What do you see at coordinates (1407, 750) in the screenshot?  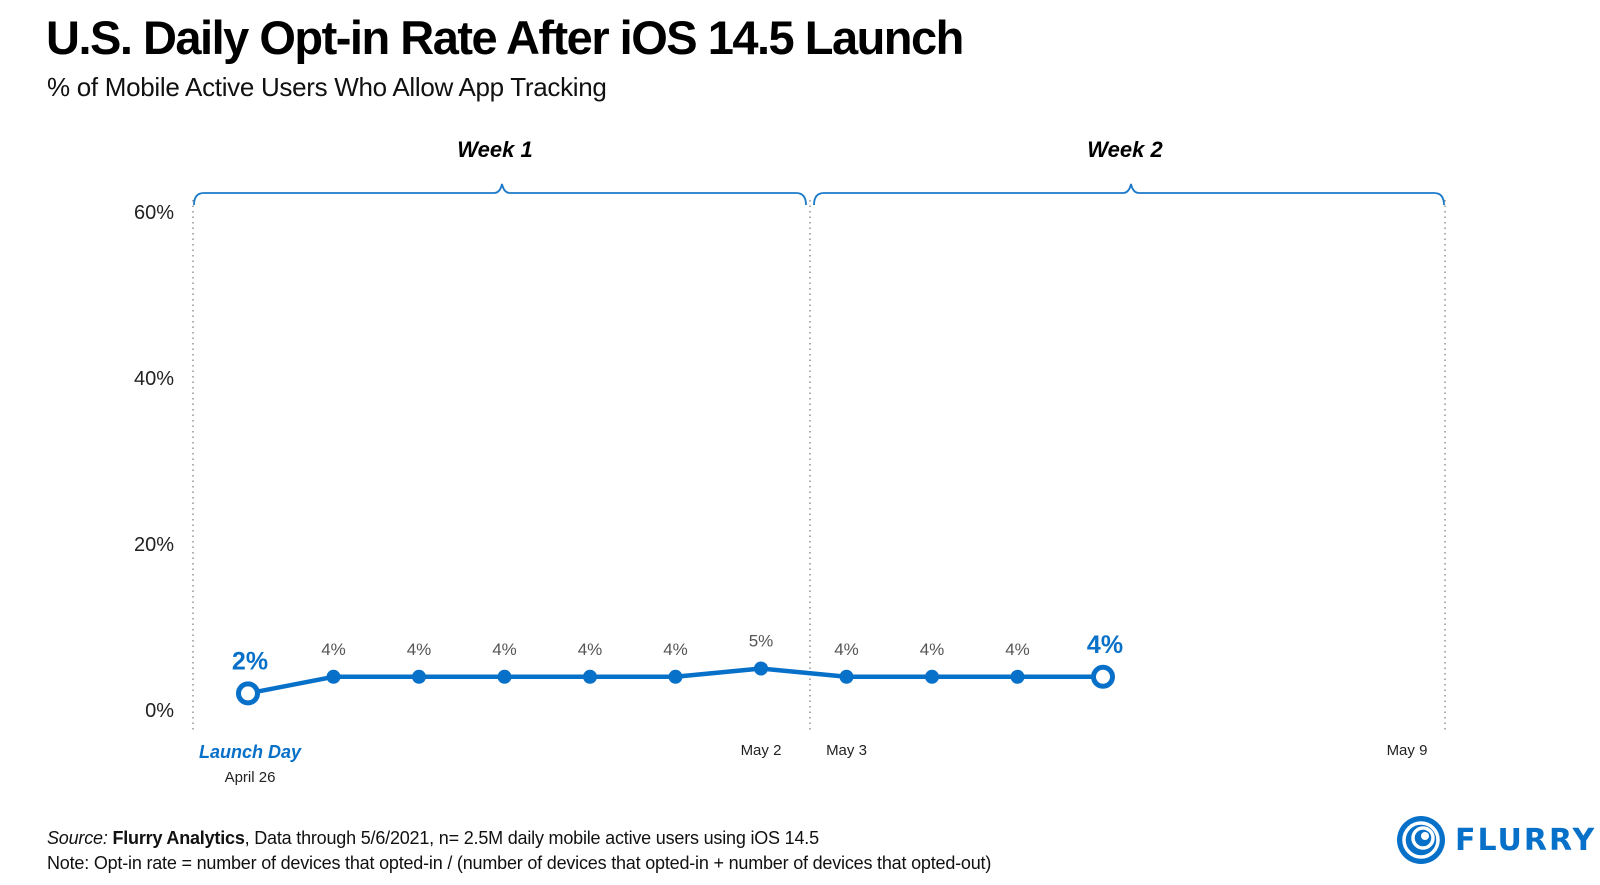 I see `x-tick-label: May 9` at bounding box center [1407, 750].